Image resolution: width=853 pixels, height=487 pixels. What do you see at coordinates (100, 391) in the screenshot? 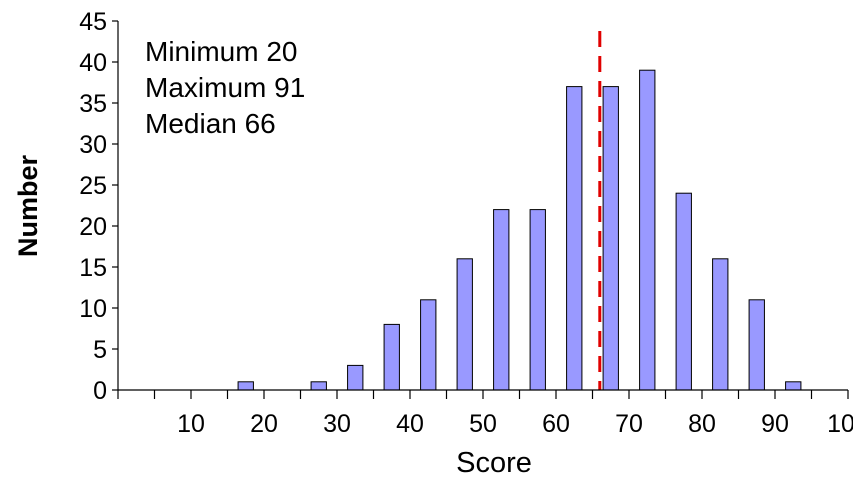
I see `y-tick-label: 0` at bounding box center [100, 391].